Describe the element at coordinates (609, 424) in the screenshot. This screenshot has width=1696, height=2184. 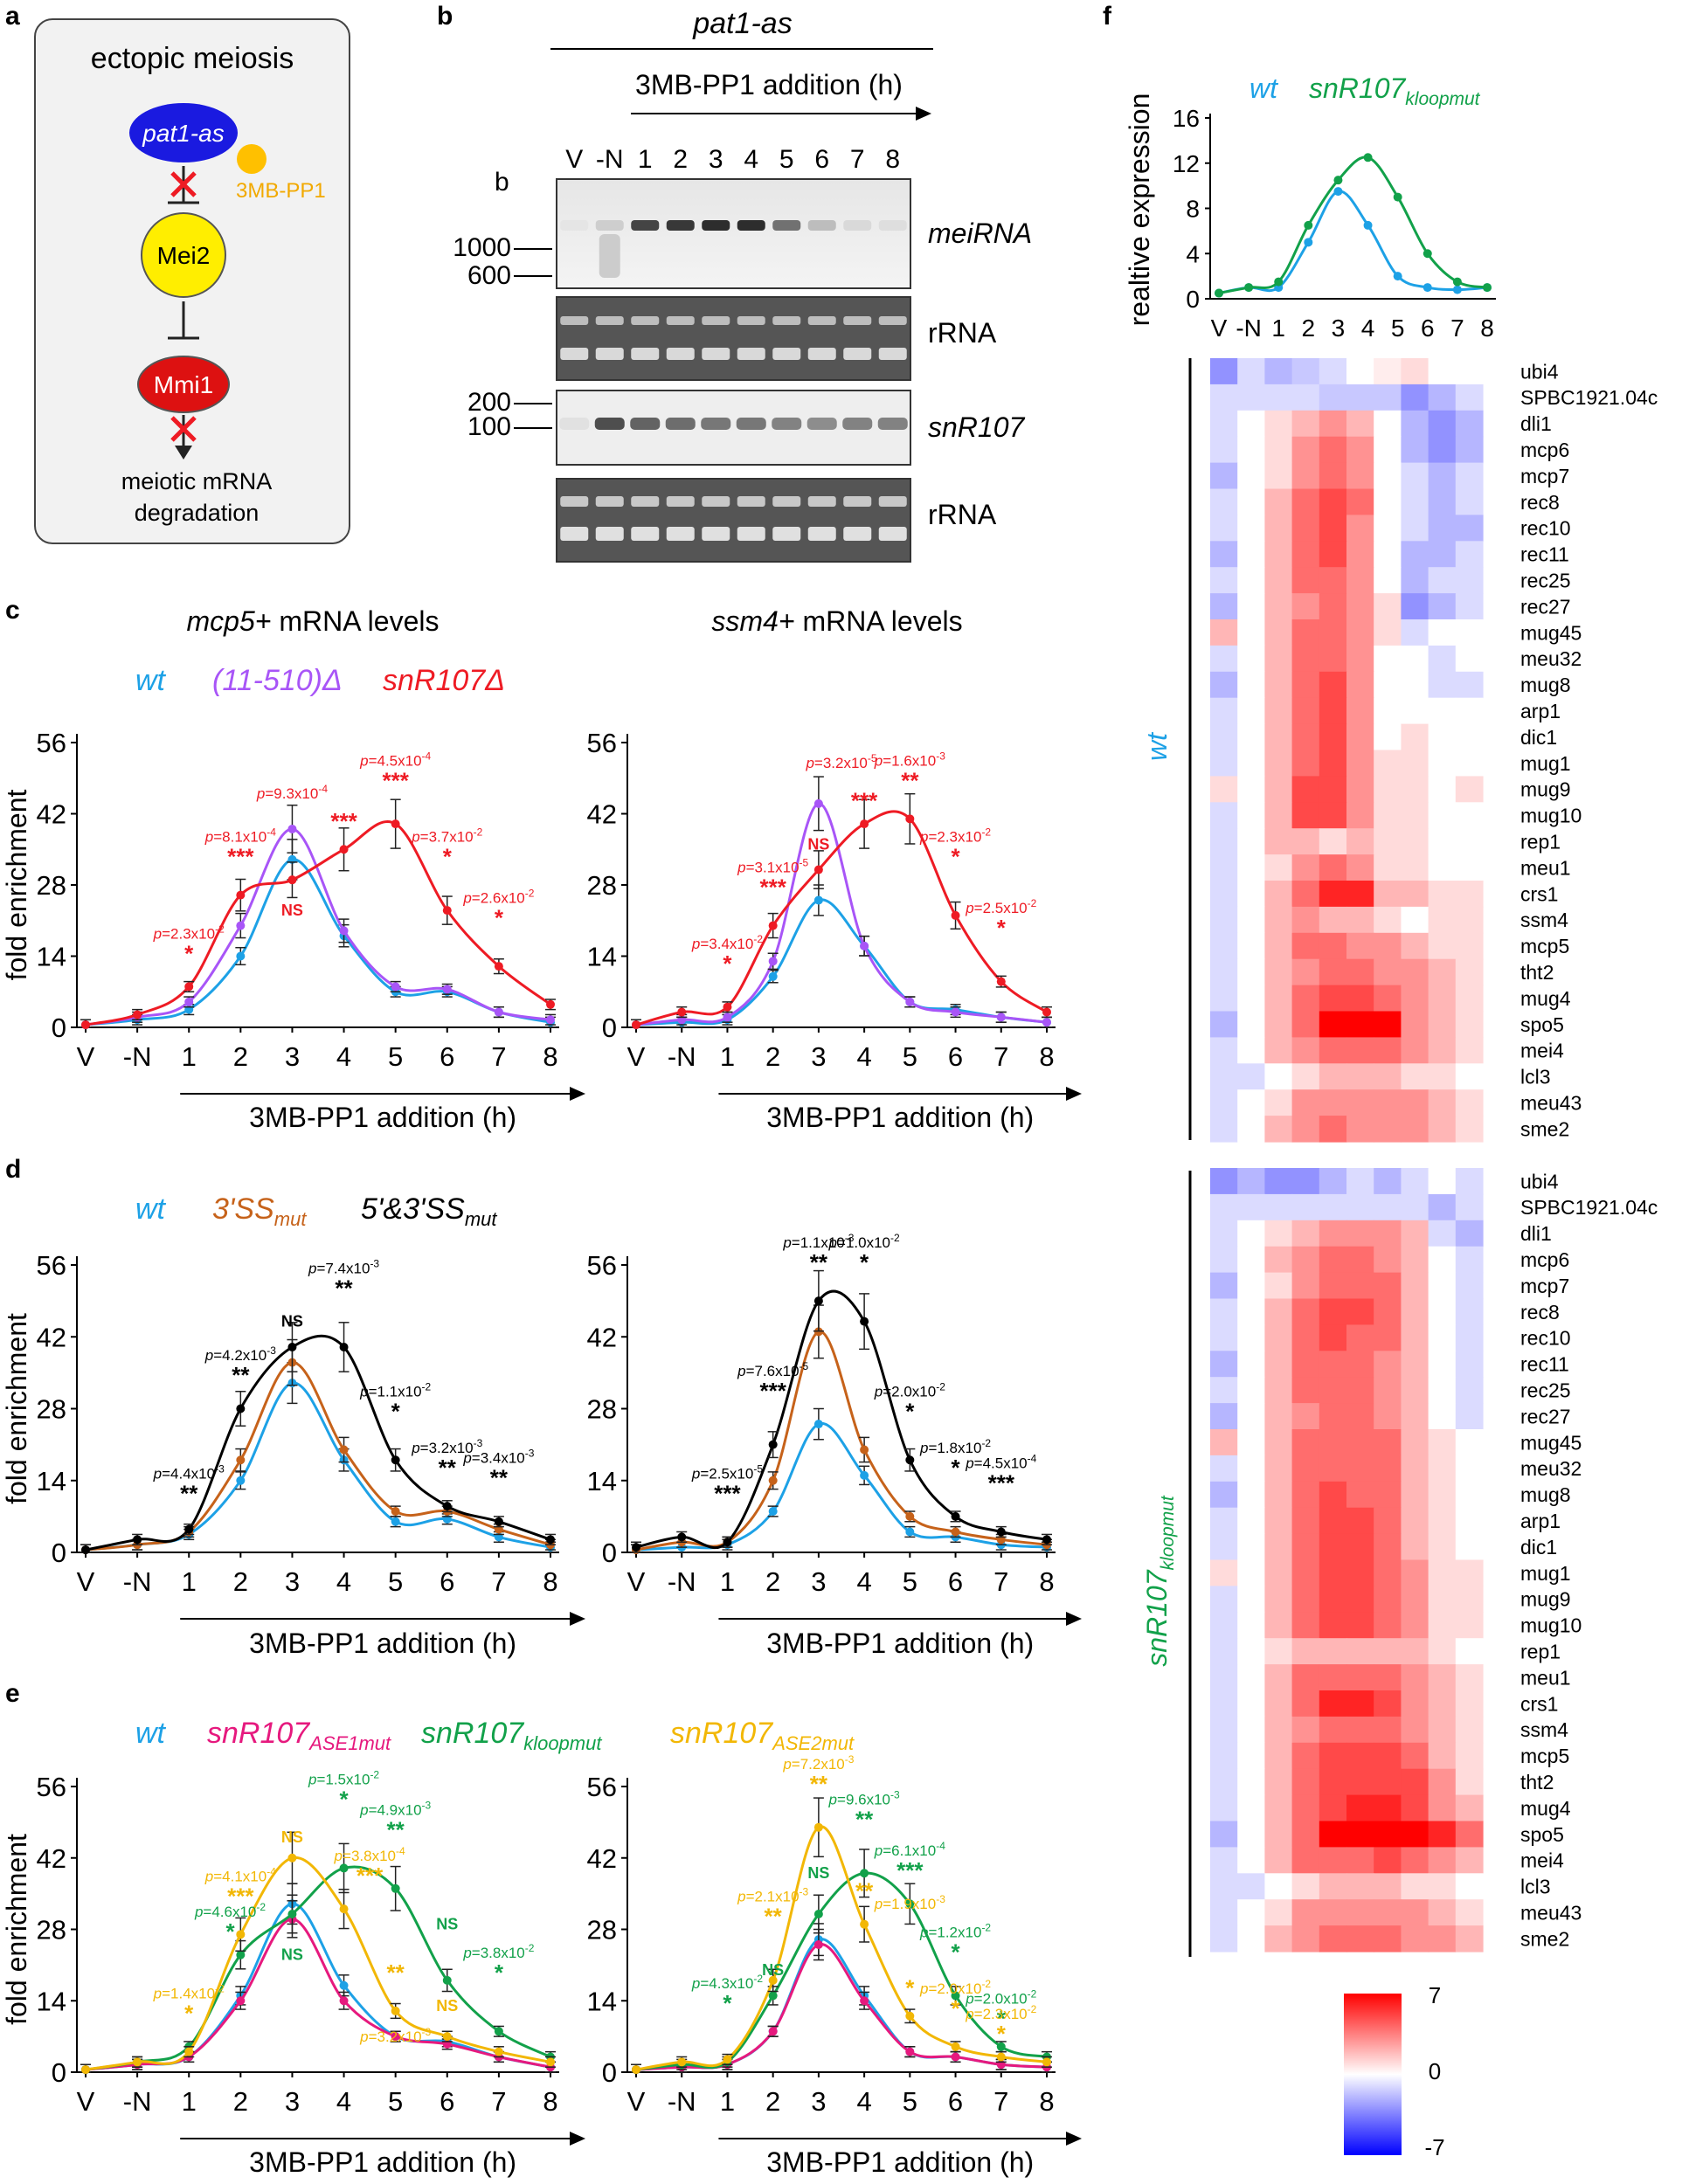
I see `snr107-band` at that location.